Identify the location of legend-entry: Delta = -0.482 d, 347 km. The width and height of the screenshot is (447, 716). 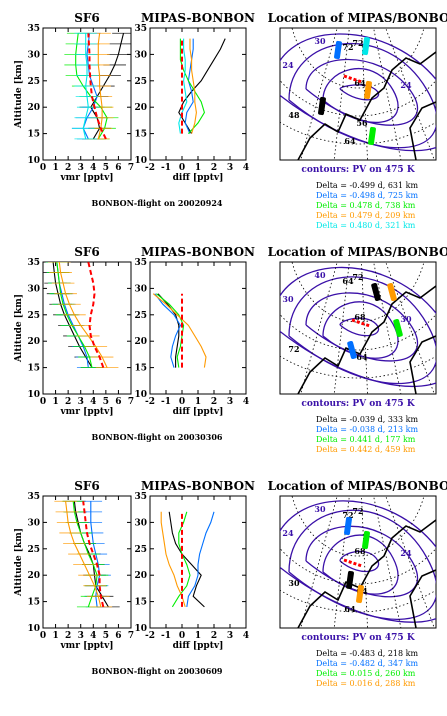
(367, 663).